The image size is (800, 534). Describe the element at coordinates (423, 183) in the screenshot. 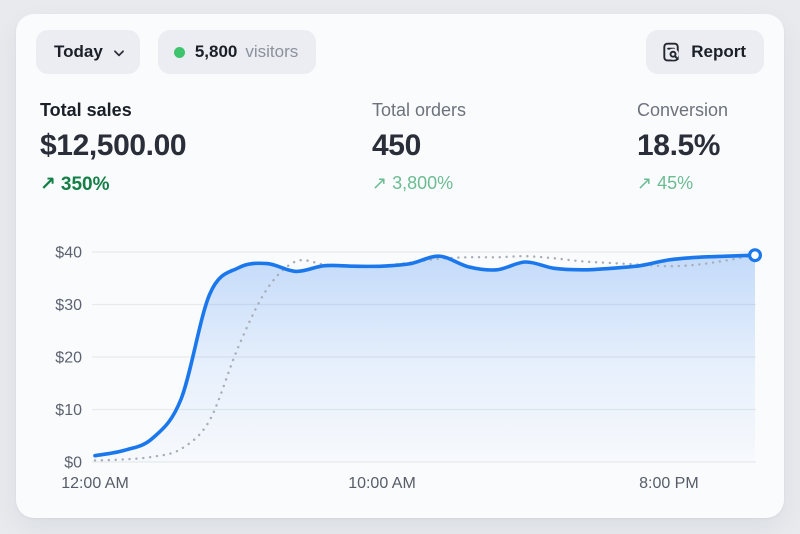

I see `metric-change-value: 3,800%` at that location.